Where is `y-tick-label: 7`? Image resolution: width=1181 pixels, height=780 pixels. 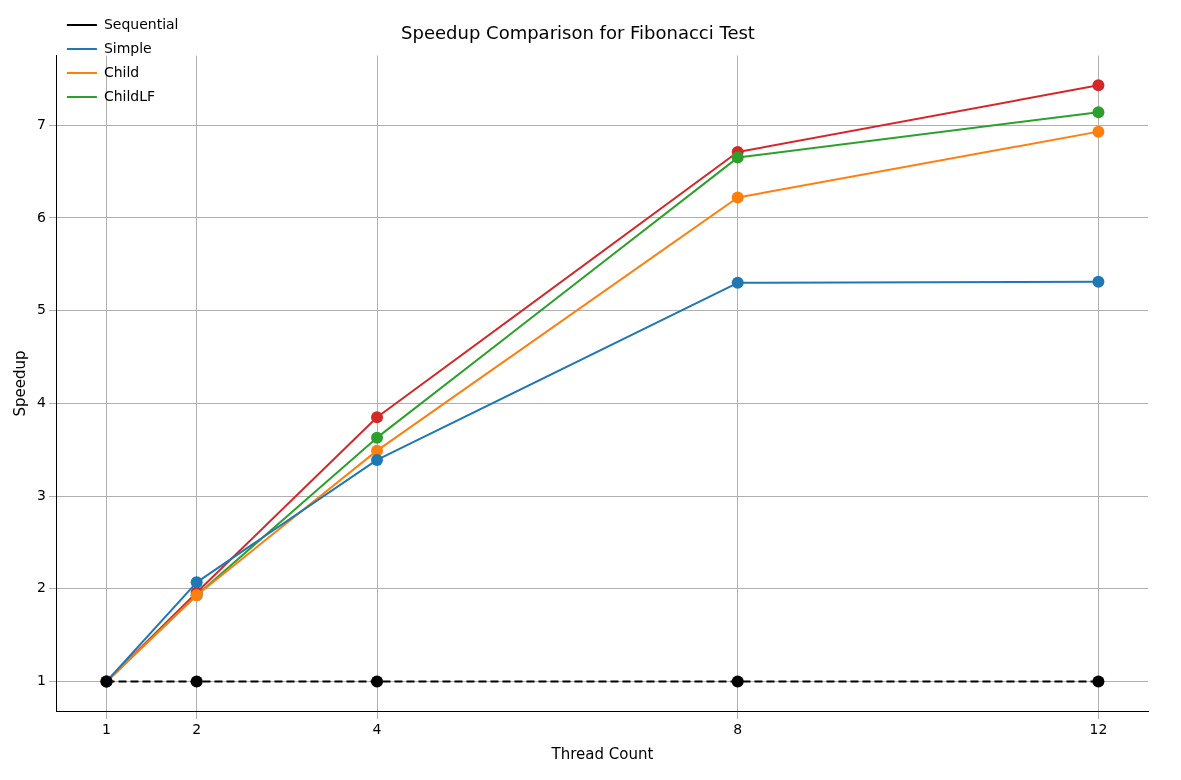 y-tick-label: 7 is located at coordinates (41, 123).